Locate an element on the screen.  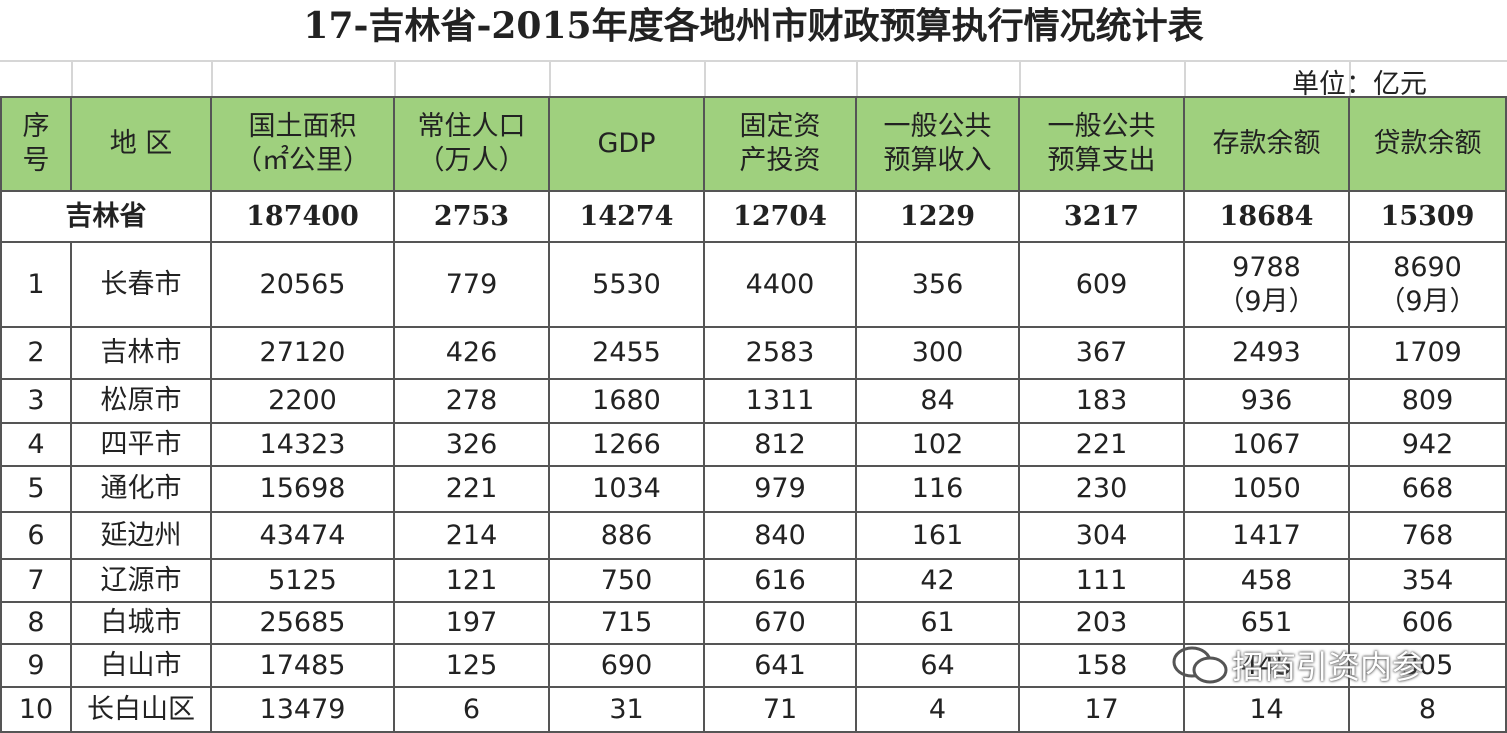
cell-text: 305 is located at coordinates (1427, 665).